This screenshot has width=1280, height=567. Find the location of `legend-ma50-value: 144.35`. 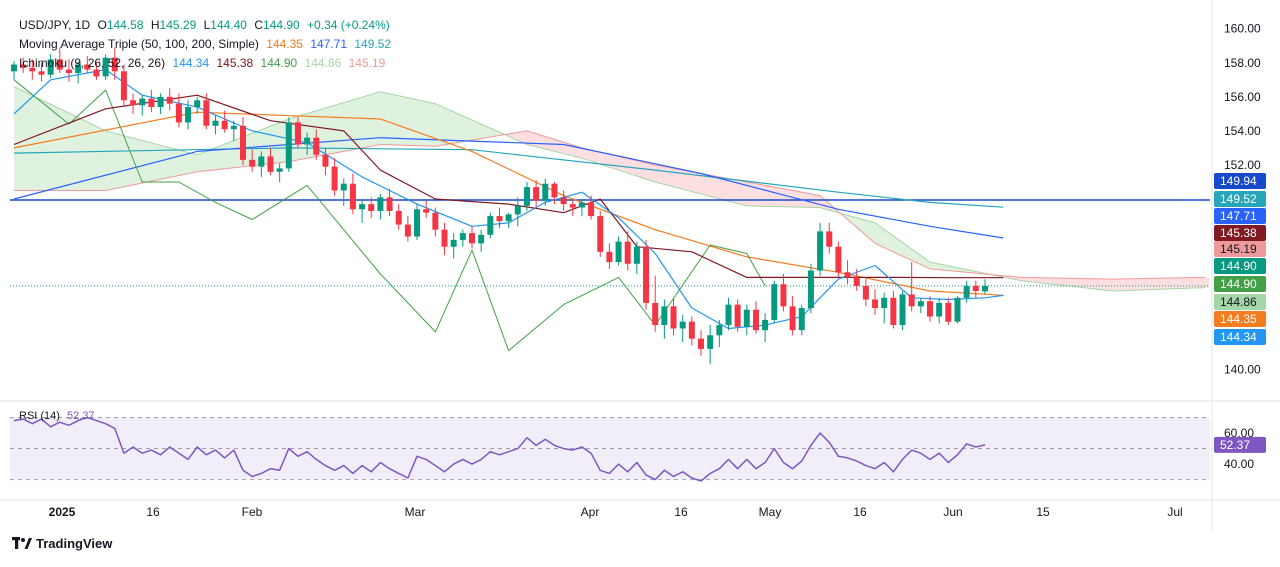

legend-ma50-value: 144.35 is located at coordinates (284, 44).